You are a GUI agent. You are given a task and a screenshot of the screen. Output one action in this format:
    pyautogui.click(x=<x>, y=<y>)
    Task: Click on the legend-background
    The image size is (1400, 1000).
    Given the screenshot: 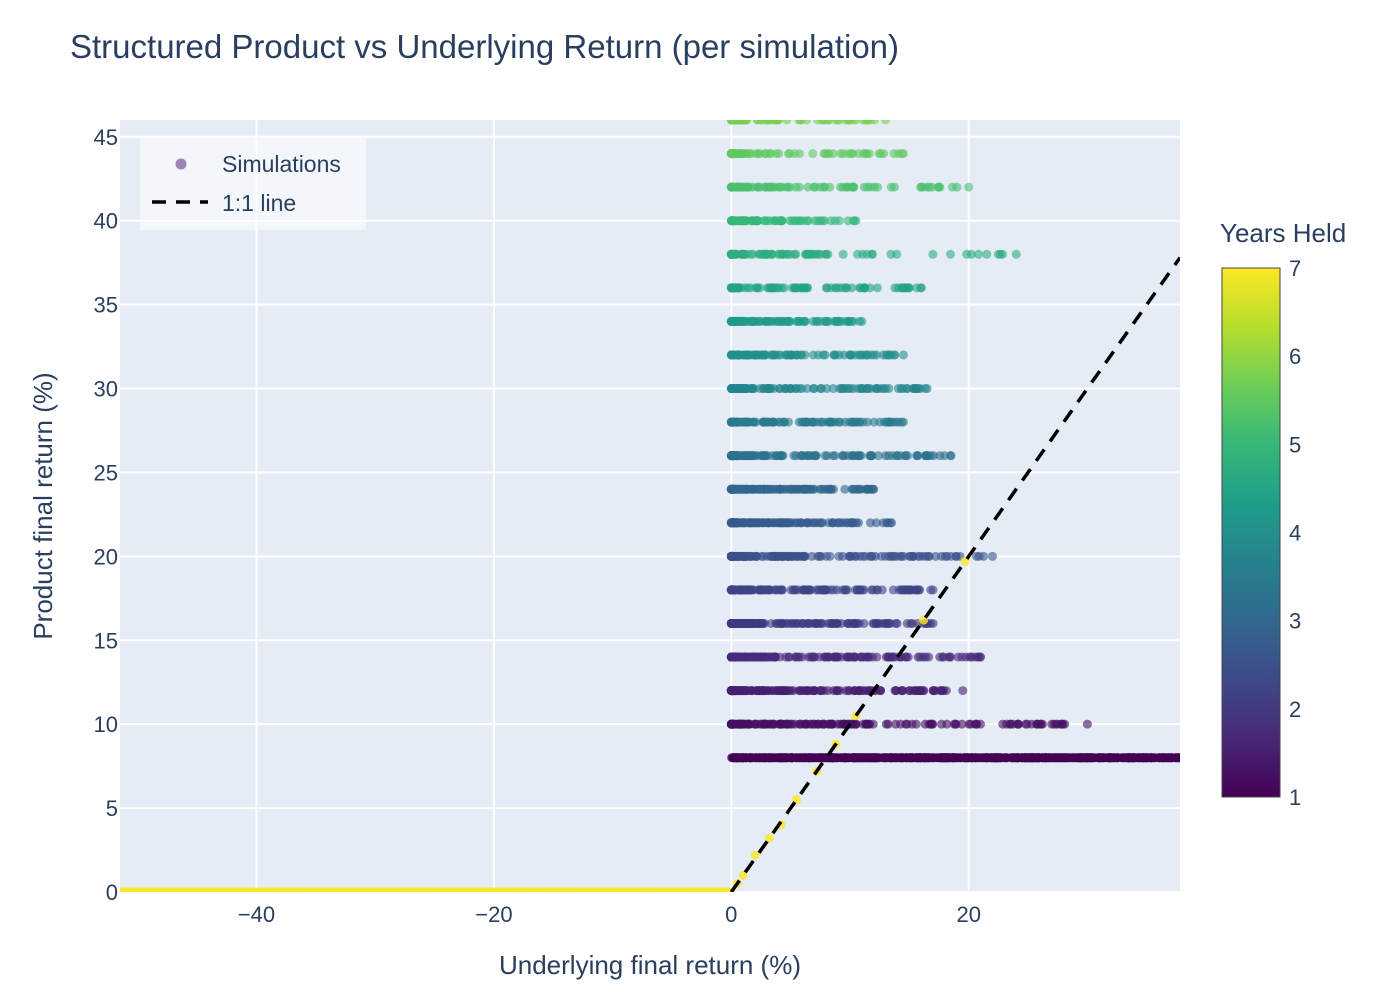 What is the action you would take?
    pyautogui.click(x=253, y=183)
    